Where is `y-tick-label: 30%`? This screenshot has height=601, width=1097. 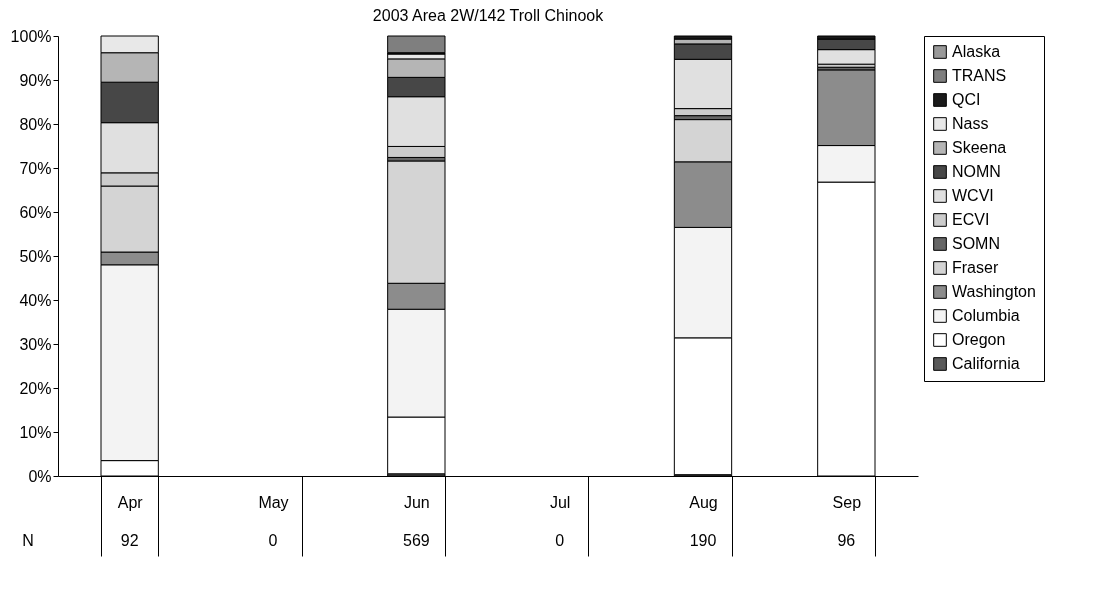 y-tick-label: 30% is located at coordinates (35, 344).